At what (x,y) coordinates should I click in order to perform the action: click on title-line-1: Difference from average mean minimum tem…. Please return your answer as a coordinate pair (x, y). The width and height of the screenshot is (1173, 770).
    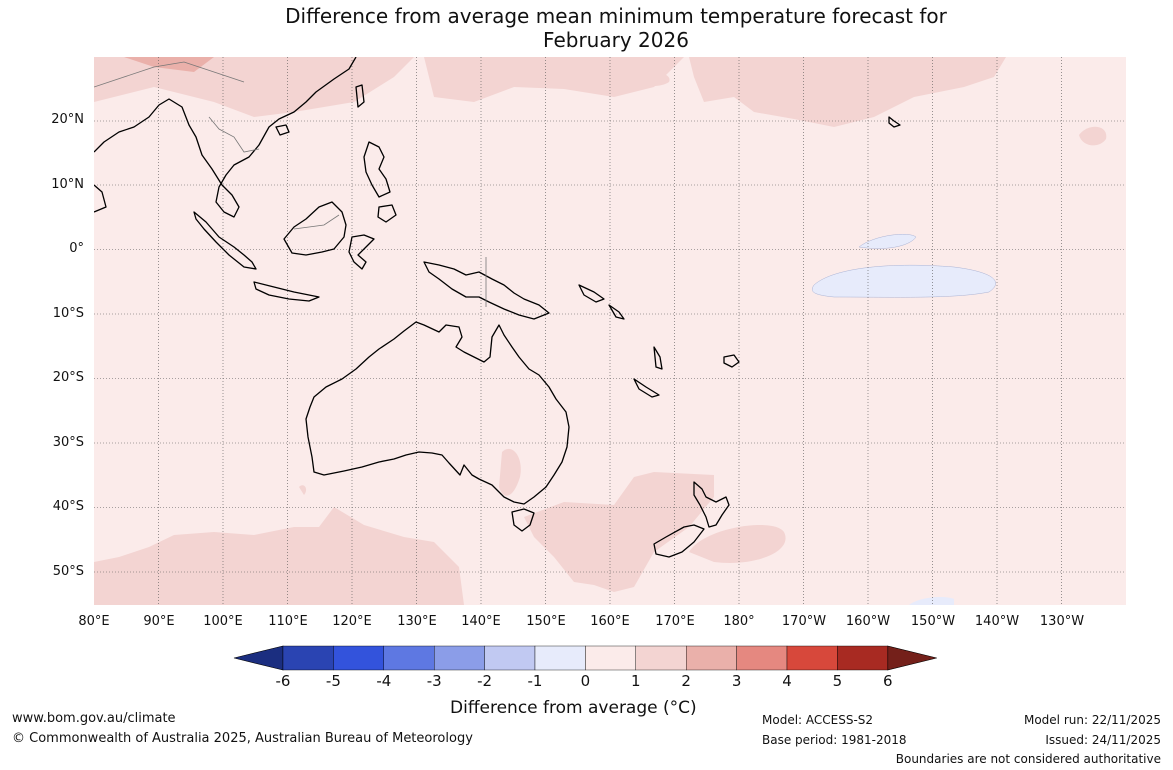
    Looking at the image, I should click on (616, 16).